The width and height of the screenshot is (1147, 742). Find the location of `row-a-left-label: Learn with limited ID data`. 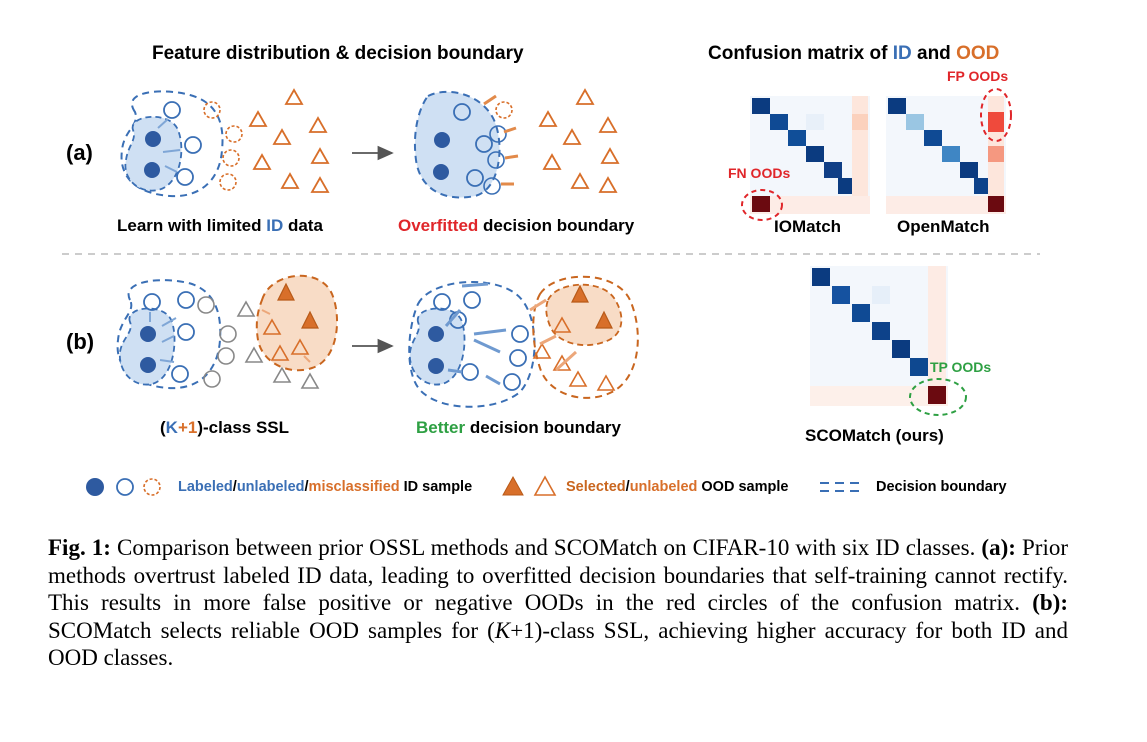

row-a-left-label: Learn with limited ID data is located at coordinates (220, 226).